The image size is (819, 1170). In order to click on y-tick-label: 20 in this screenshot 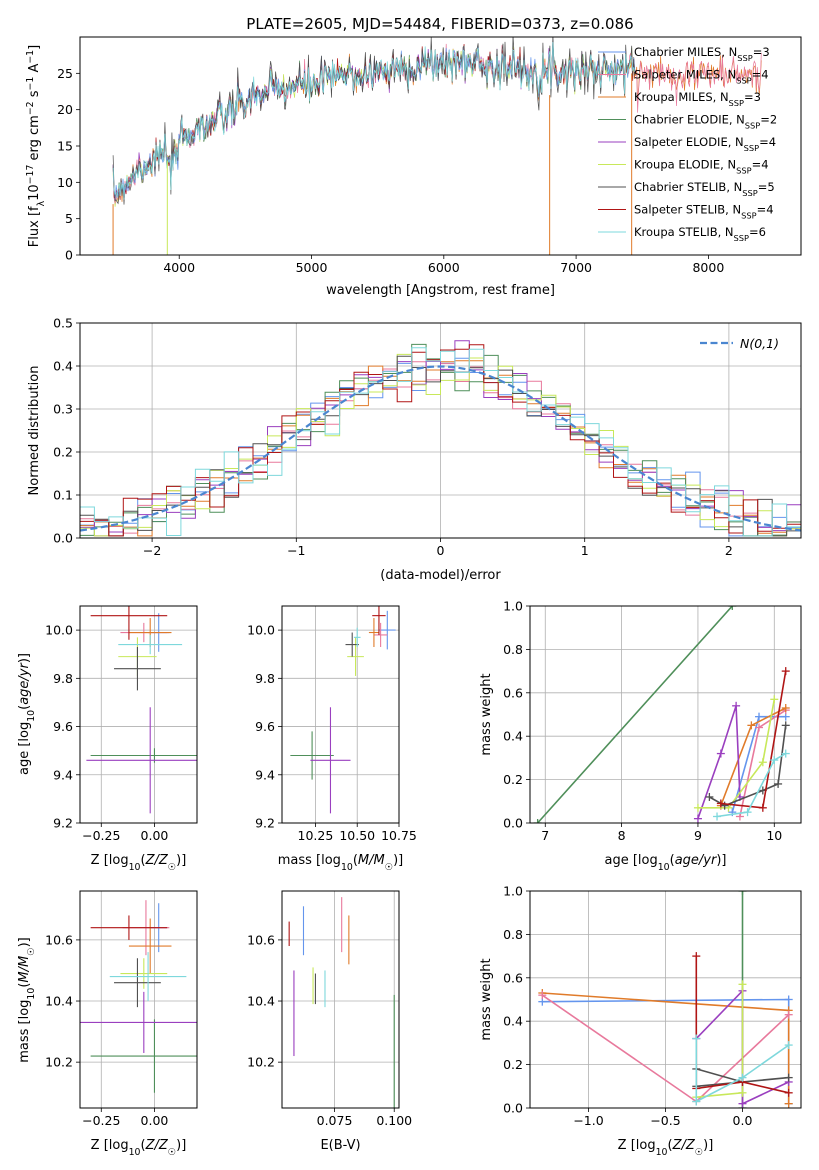, I will do `click(65, 109)`.